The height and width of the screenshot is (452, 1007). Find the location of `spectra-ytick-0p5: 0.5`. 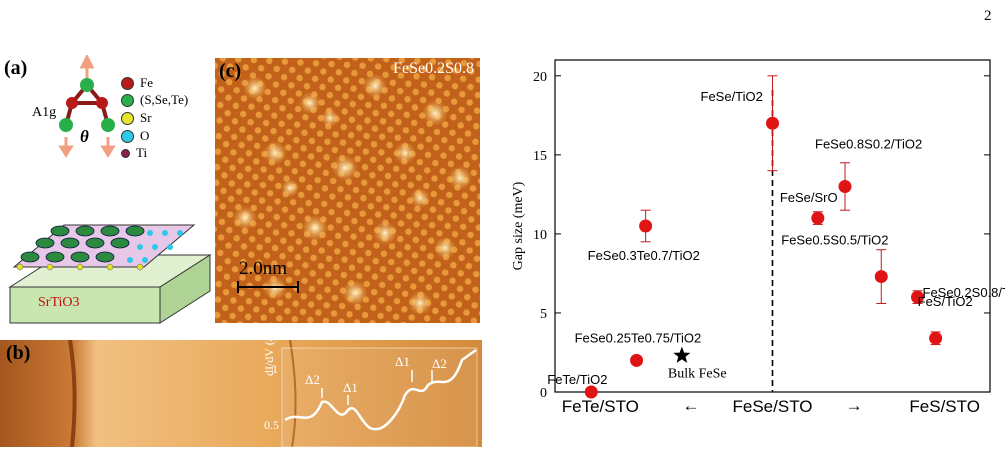

spectra-ytick-0p5: 0.5 is located at coordinates (271, 425).